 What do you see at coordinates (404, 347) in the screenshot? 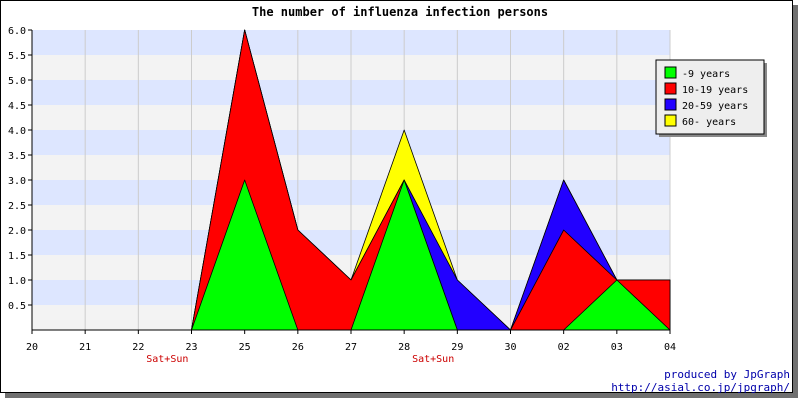
I see `x-tick-label: 28` at bounding box center [404, 347].